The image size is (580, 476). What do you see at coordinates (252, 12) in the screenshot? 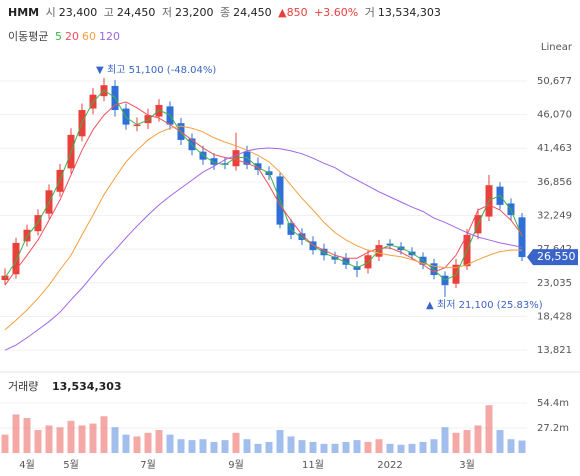
I see `quote-value: 24,450` at bounding box center [252, 12].